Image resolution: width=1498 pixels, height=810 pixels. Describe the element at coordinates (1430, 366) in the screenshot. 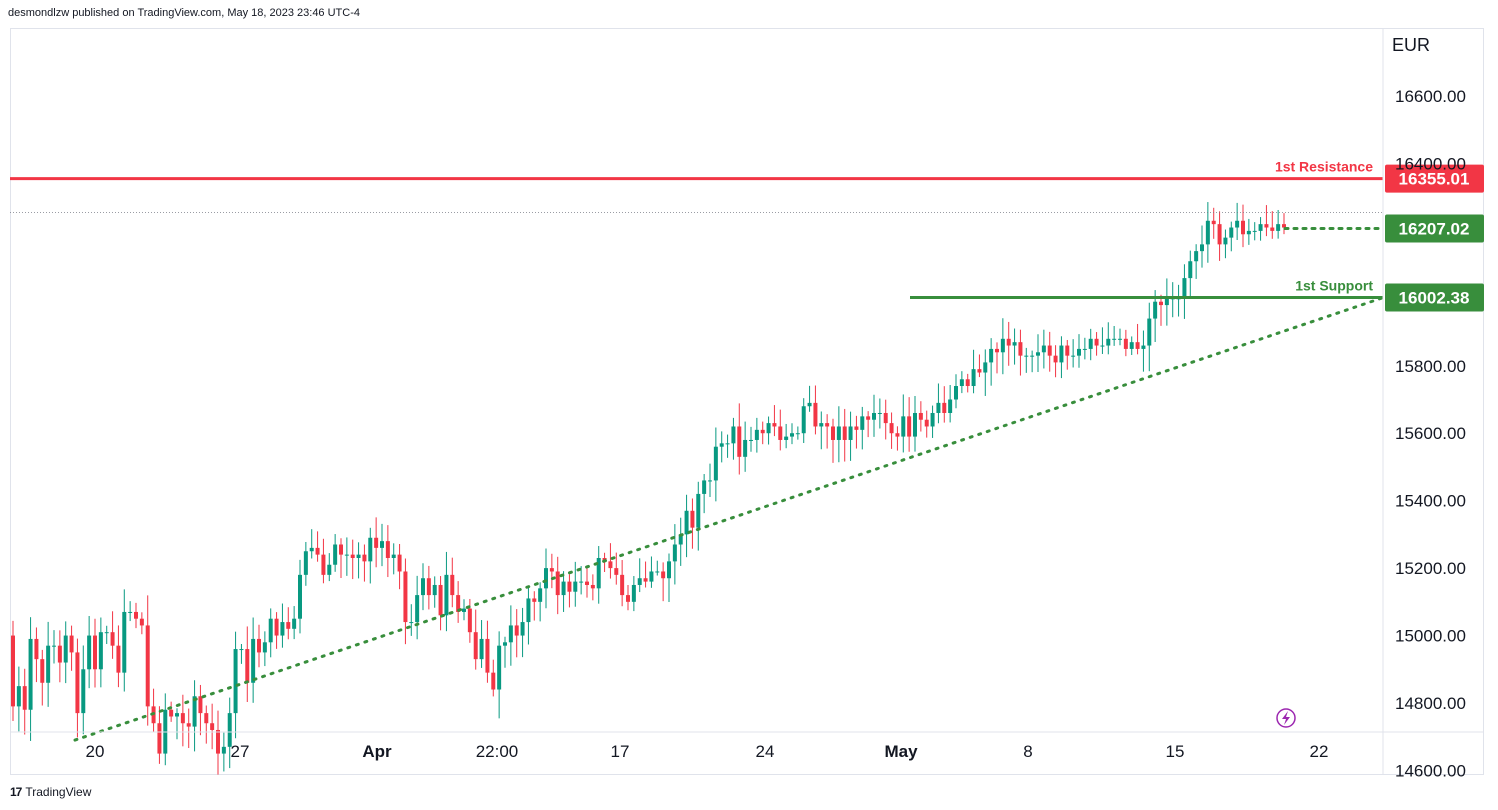

I see `y-tick-label: 15800.00` at that location.